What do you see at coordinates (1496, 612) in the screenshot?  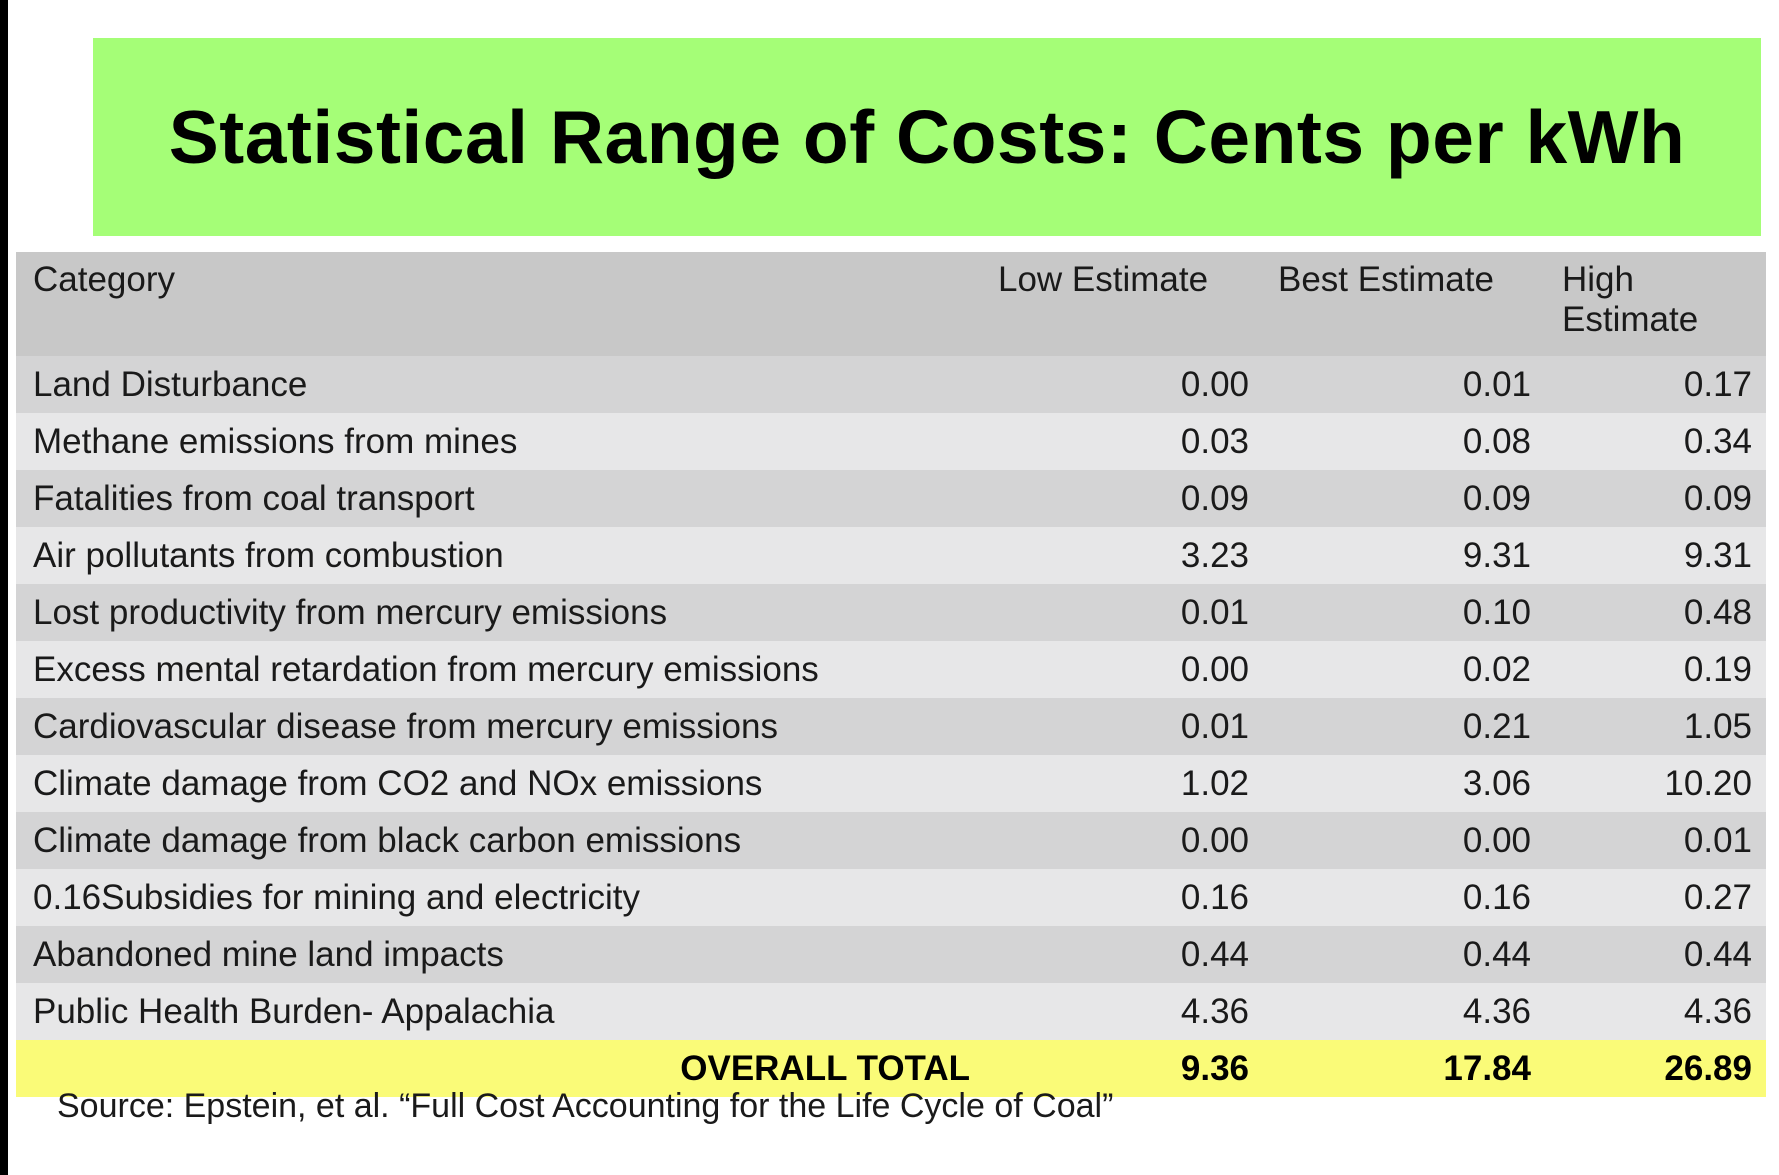 I see `row-best-estimate: 0.10` at bounding box center [1496, 612].